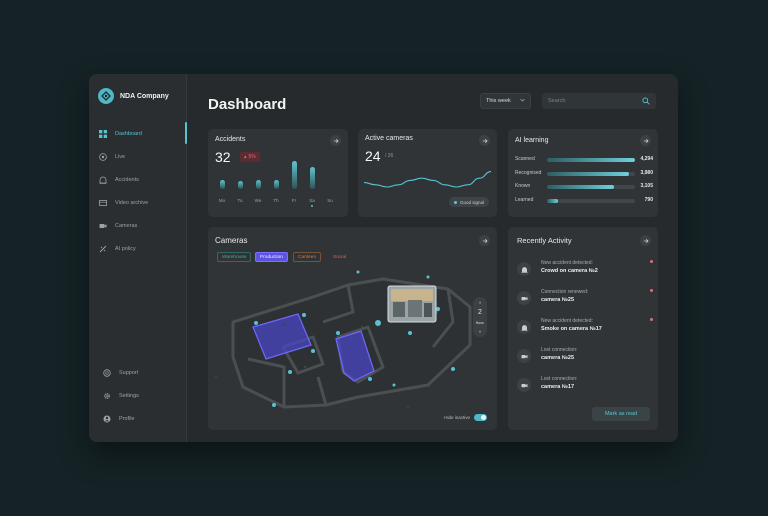 This screenshot has width=768, height=516. I want to click on activity-item: Connection renewed: camera №25, so click(585, 298).